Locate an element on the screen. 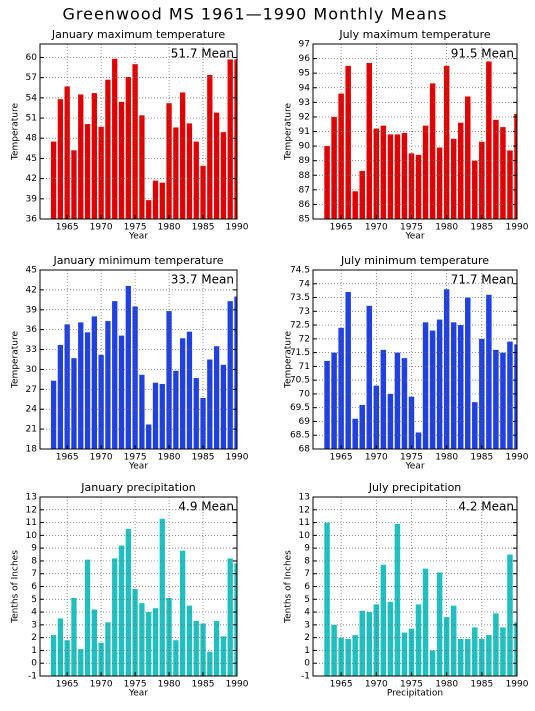 The height and width of the screenshot is (711, 535). y-tick-label: 5 is located at coordinates (307, 600).